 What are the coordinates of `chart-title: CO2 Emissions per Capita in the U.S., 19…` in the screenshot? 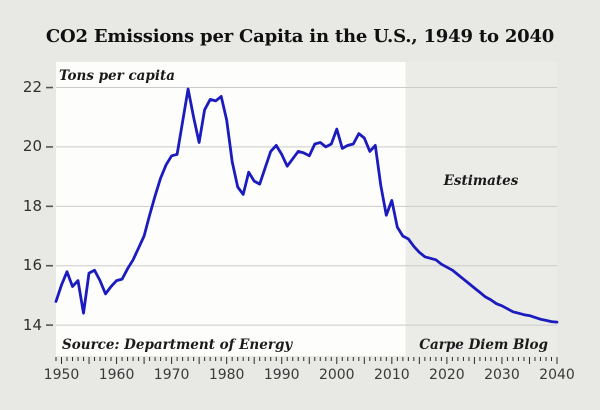 It's located at (300, 36).